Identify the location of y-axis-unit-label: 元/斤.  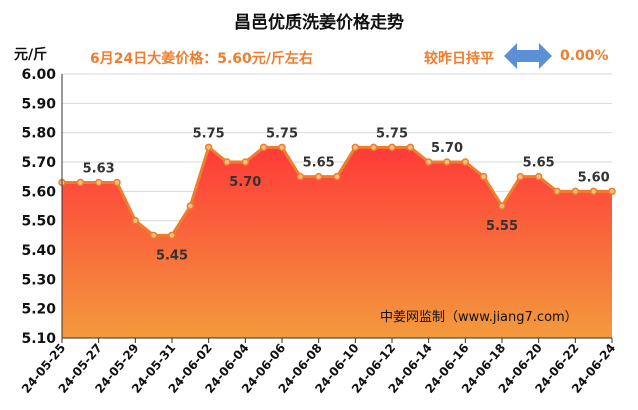
(31, 55).